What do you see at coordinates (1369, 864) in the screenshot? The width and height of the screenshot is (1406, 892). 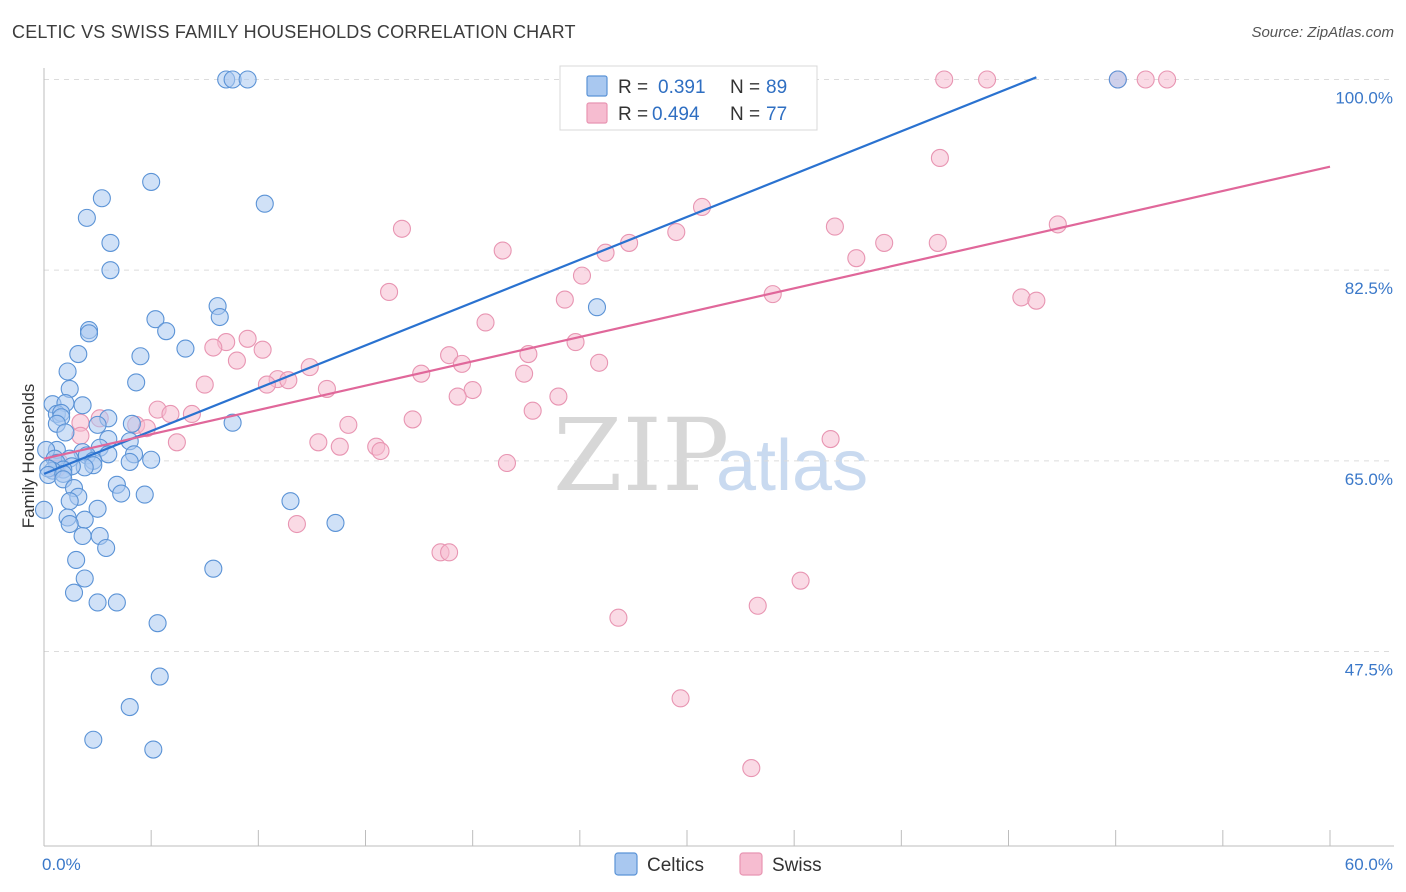 I see `x-tick-label: 60.0%` at bounding box center [1369, 864].